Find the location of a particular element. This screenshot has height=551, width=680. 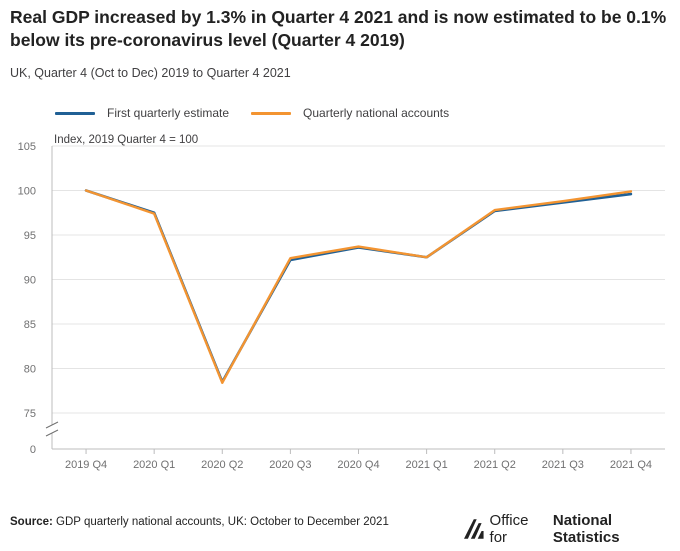

x-tick-label-5: 2021 Q1 is located at coordinates (427, 465).